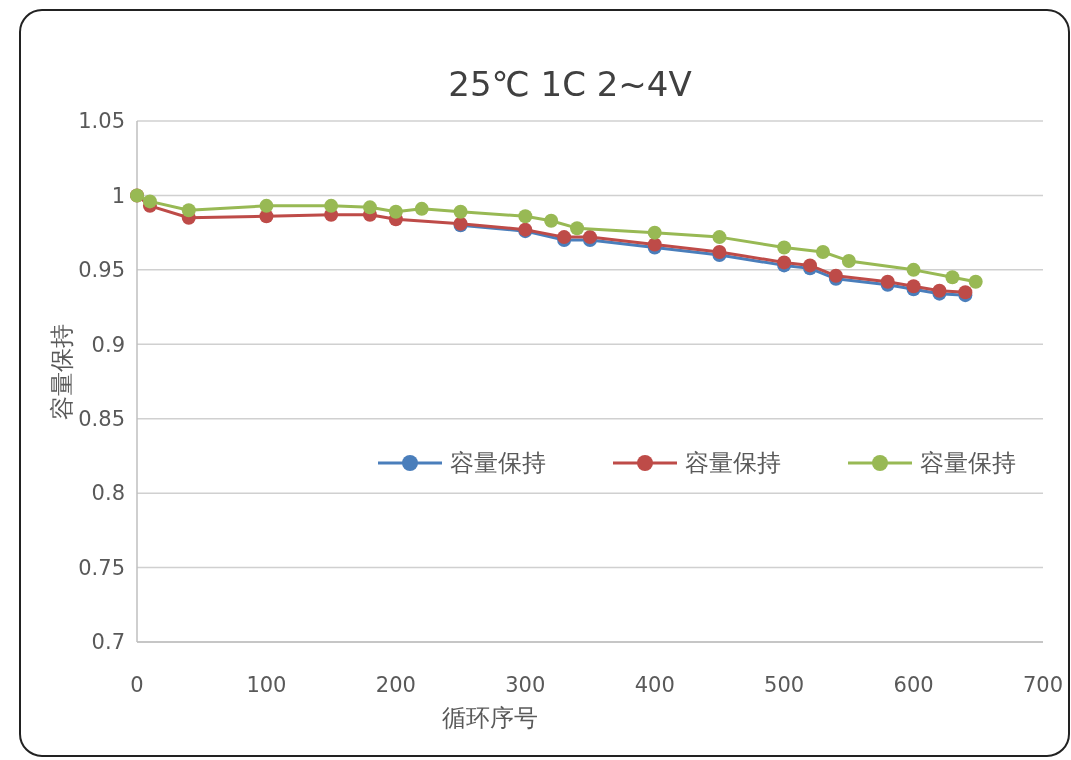 This screenshot has height=760, width=1071. I want to click on x-tick-label: 700, so click(1043, 685).